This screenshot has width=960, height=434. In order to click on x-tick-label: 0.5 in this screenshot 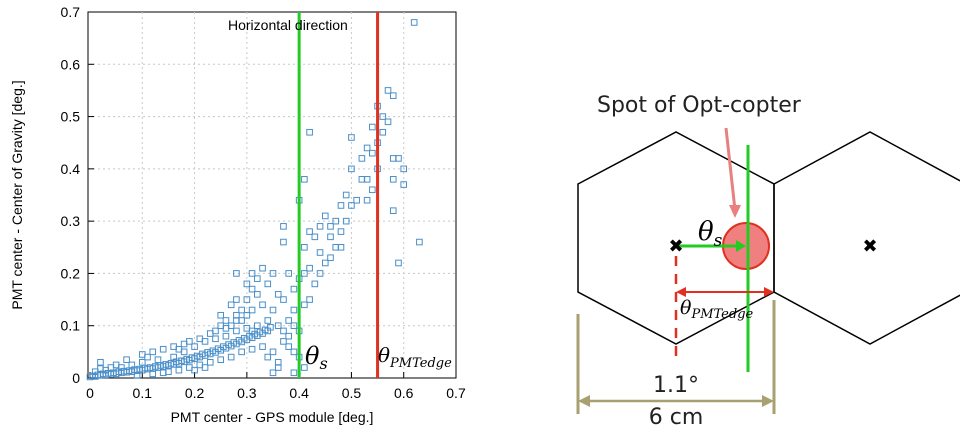, I will do `click(352, 393)`.